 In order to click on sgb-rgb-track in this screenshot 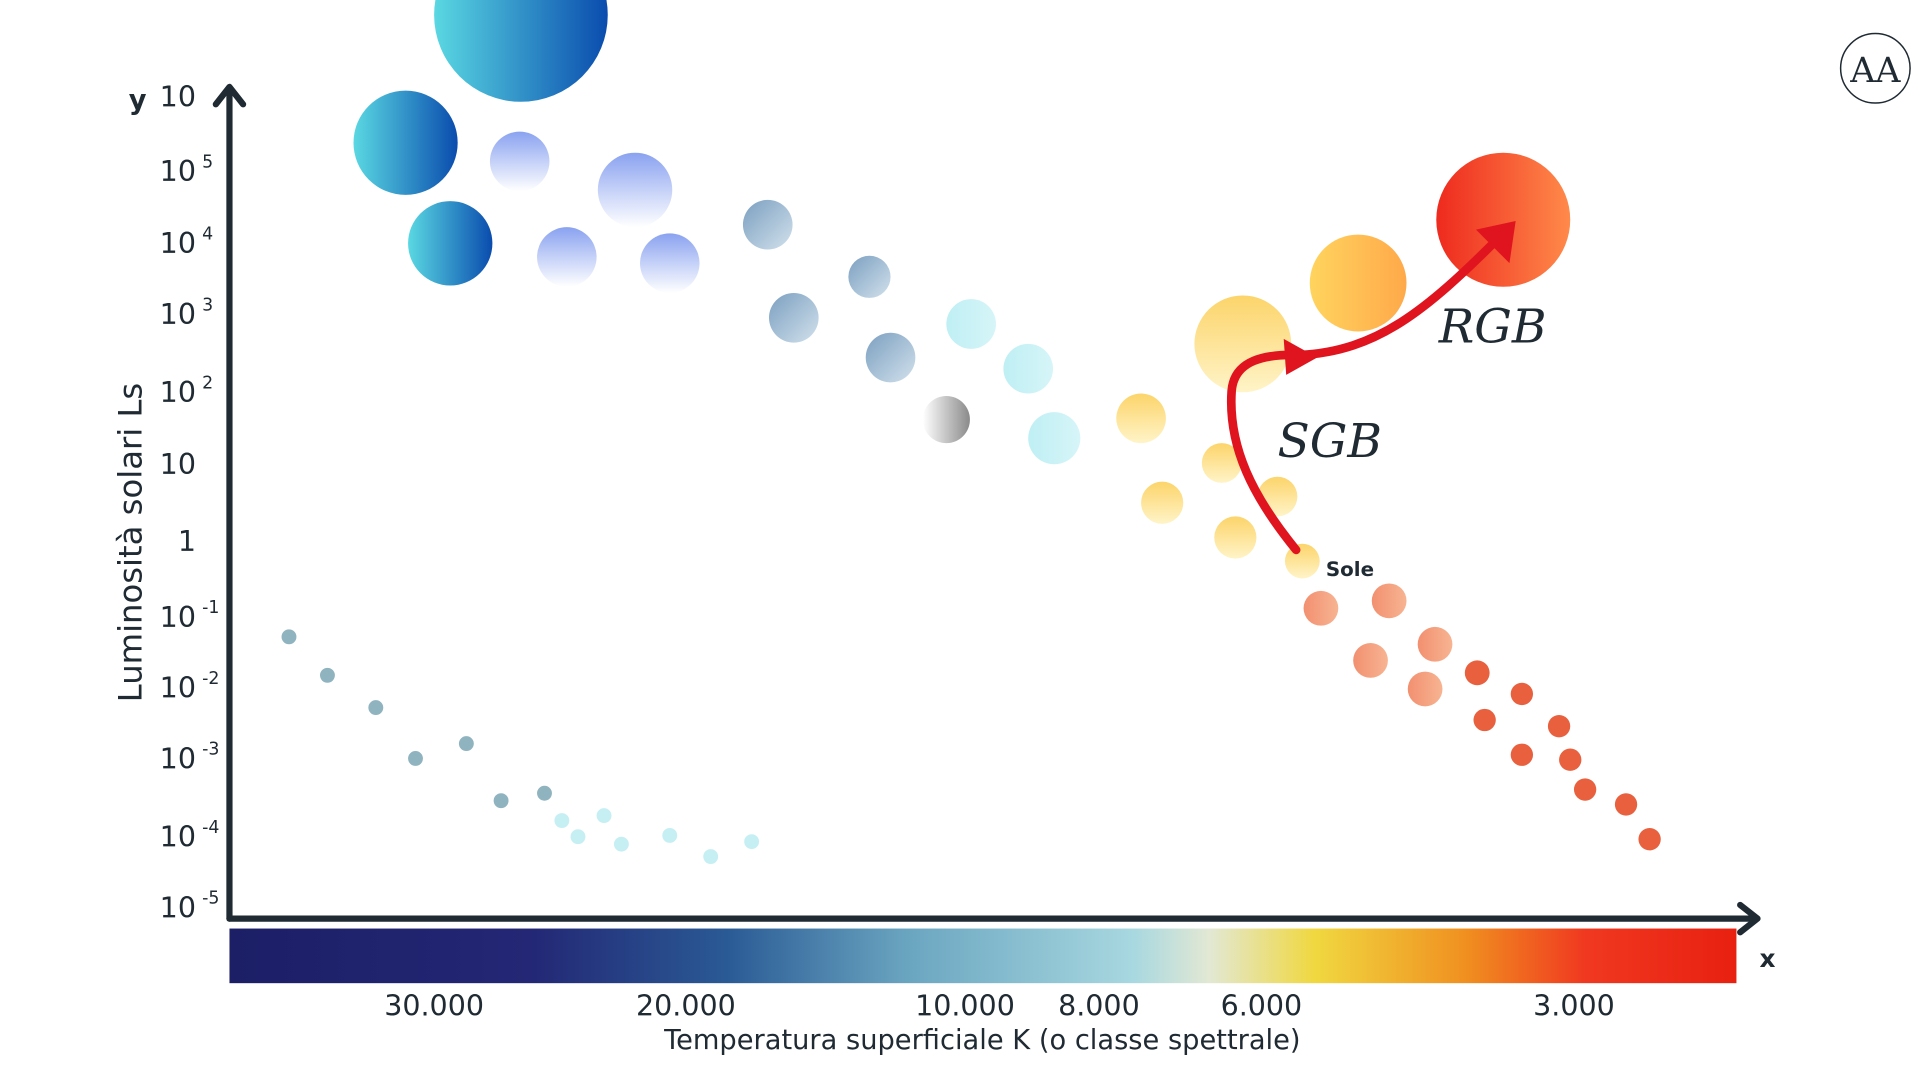, I will do `click(1364, 394)`.